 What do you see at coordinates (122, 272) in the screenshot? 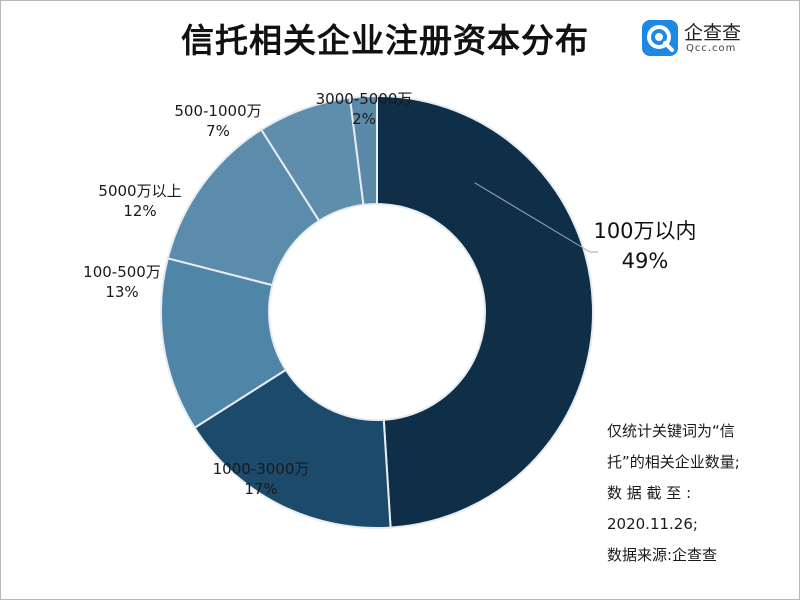
I see `slice-category-label: 100-500万` at bounding box center [122, 272].